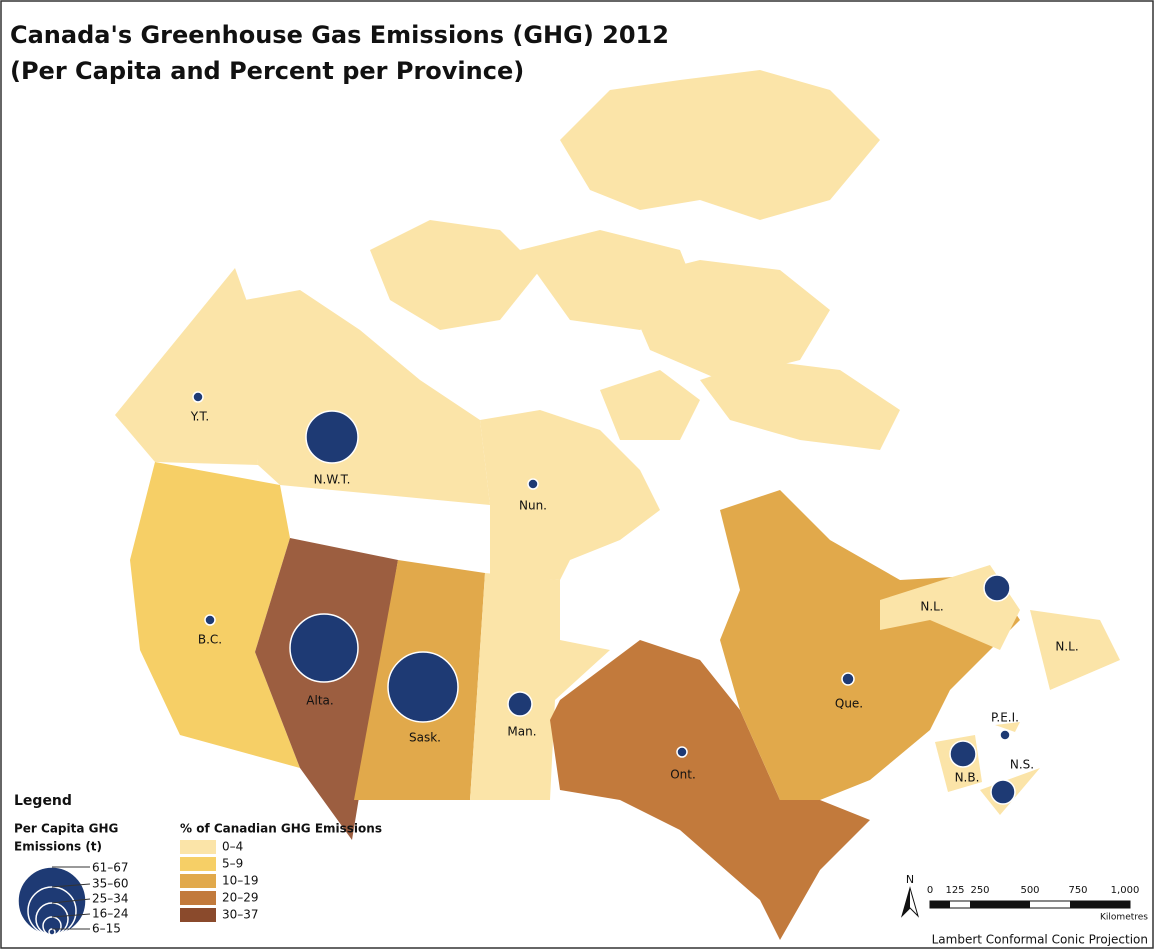  Describe the element at coordinates (232, 864) in the screenshot. I see `legend-range: 5–9` at that location.